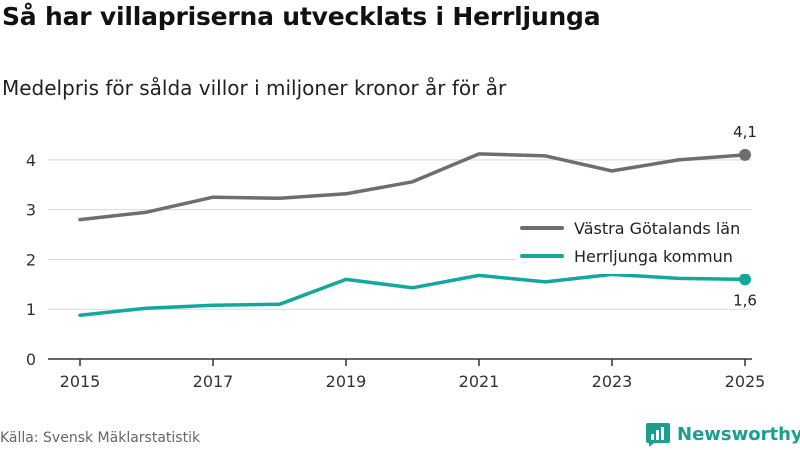 This screenshot has height=450, width=800. Describe the element at coordinates (657, 228) in the screenshot. I see `legend-label: Västra Götalands län` at that location.